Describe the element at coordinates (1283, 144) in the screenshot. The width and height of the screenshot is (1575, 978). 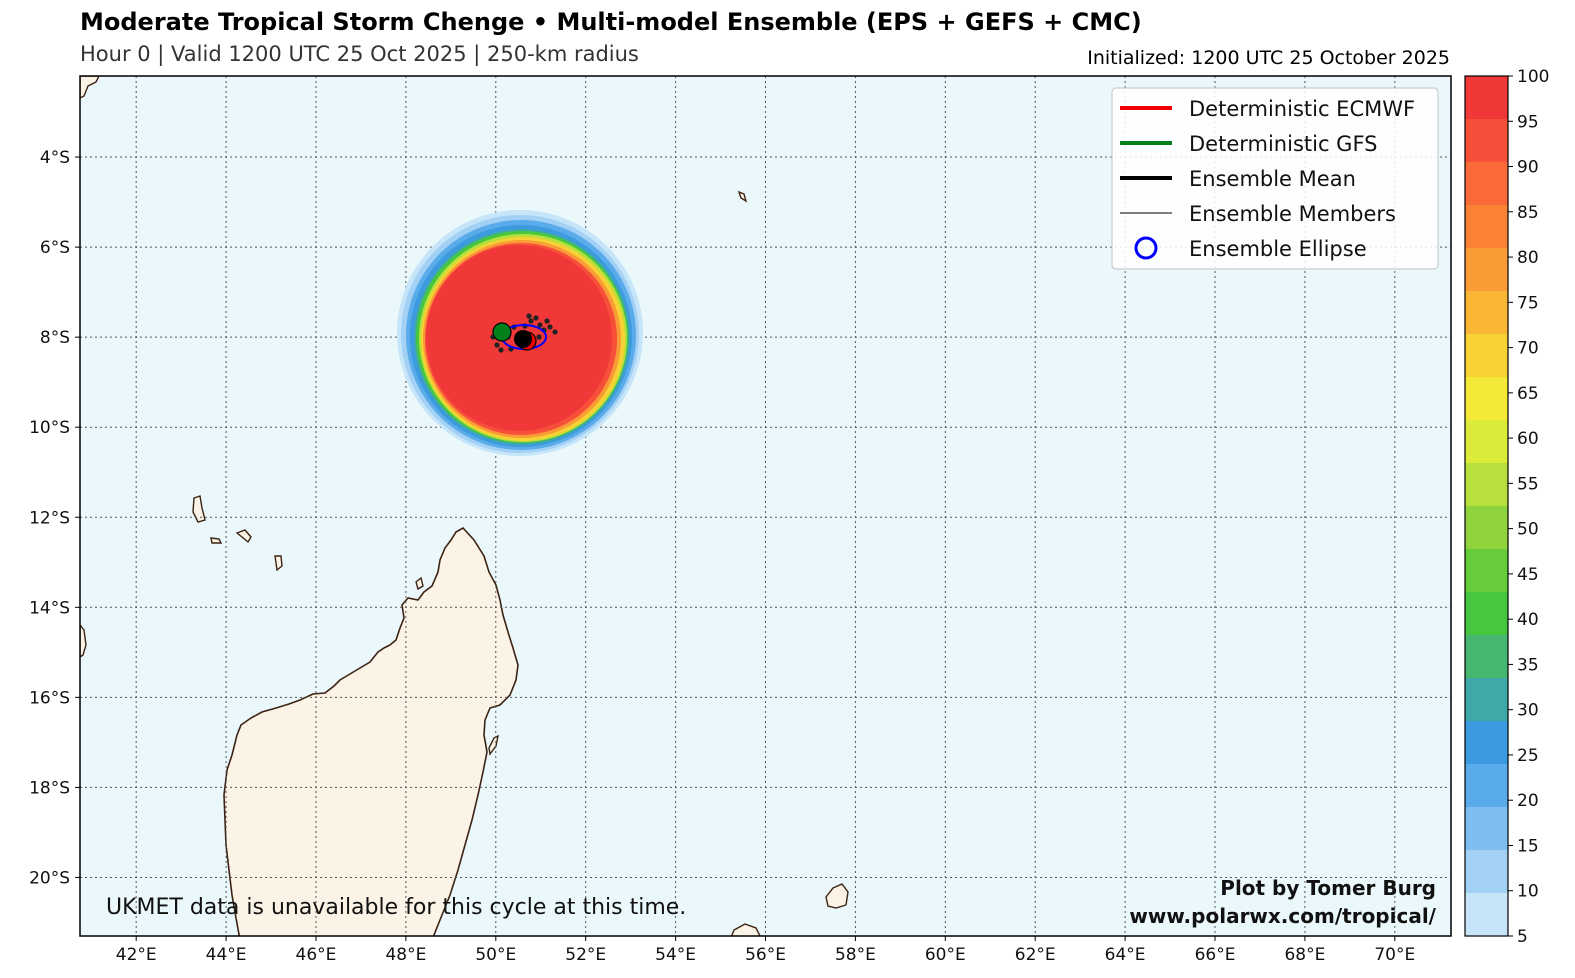
I see `legend-label-gfs: Deterministic GFS` at that location.